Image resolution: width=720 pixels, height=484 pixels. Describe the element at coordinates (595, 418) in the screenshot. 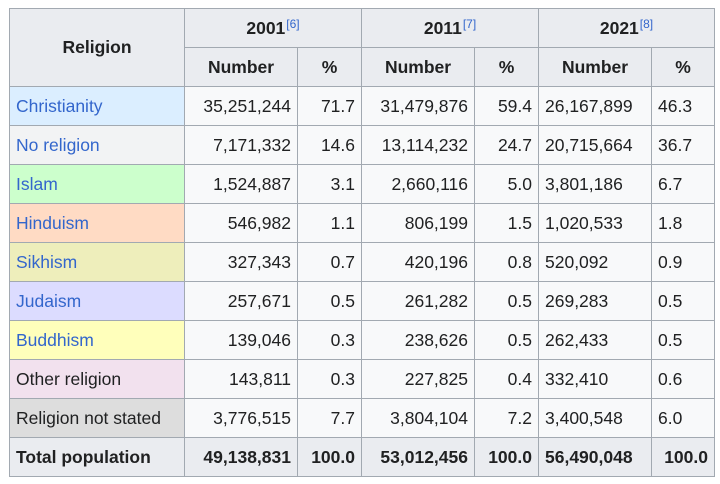

I see `number-2021: 3,400,548` at that location.